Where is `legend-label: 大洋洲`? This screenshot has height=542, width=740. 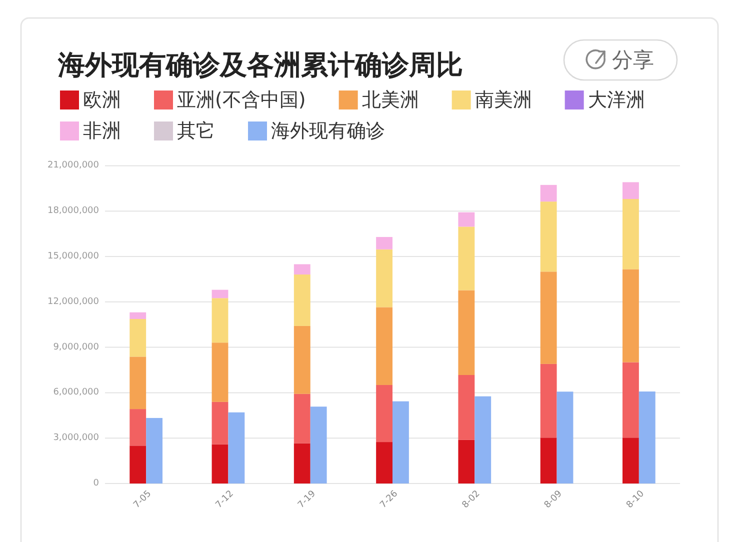
legend-label: 大洋洲 is located at coordinates (616, 100).